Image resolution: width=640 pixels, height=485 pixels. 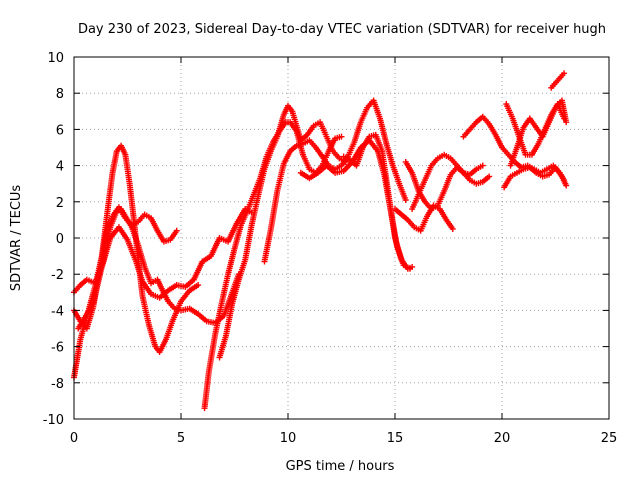 What do you see at coordinates (181, 438) in the screenshot?
I see `x-tick-label: 5` at bounding box center [181, 438].